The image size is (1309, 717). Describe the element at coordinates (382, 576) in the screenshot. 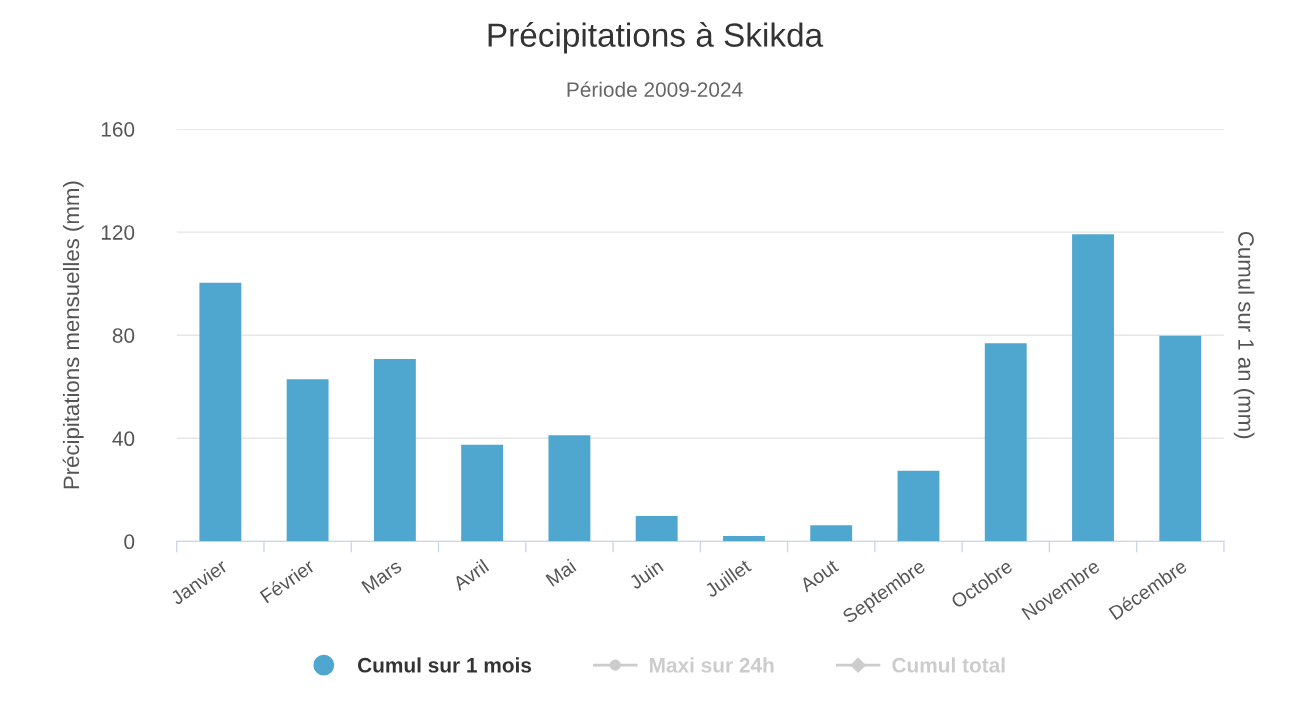

I see `x-tick-label: Mars` at that location.